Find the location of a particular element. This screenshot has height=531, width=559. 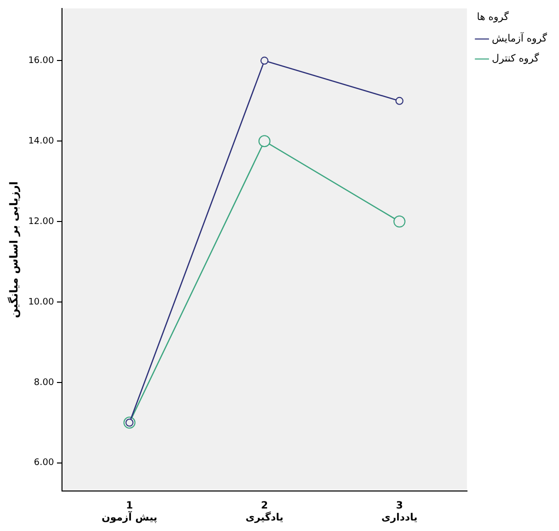

y-tick-label: 6.00 is located at coordinates (44, 463).